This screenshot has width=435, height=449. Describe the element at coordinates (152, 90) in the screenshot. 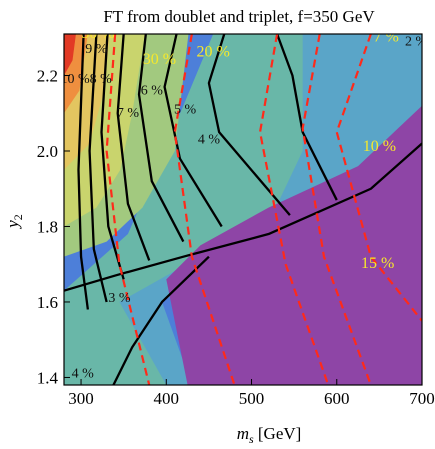

I see `contour-label-4: 6 %` at that location.